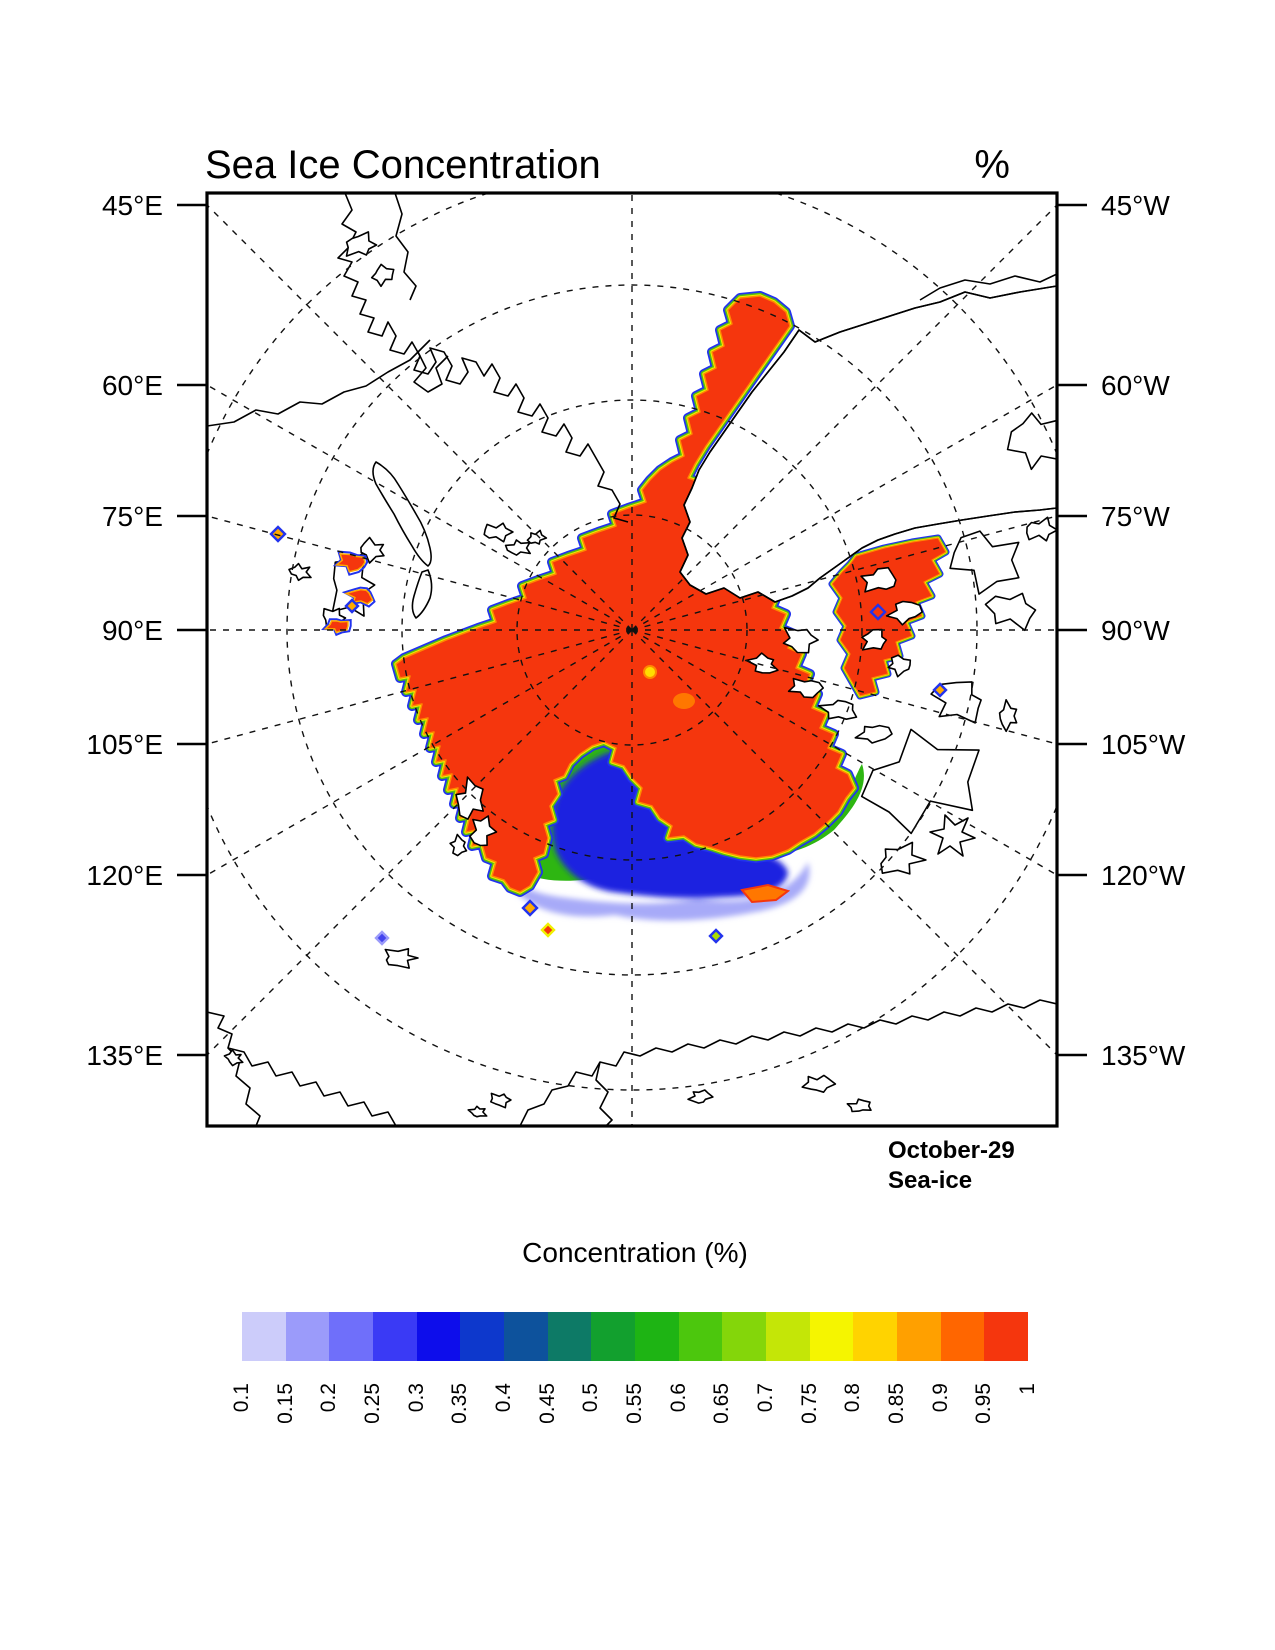 This screenshot has width=1275, height=1650. I want to click on colorbar-tick-text: 0.8, so click(853, 1398).